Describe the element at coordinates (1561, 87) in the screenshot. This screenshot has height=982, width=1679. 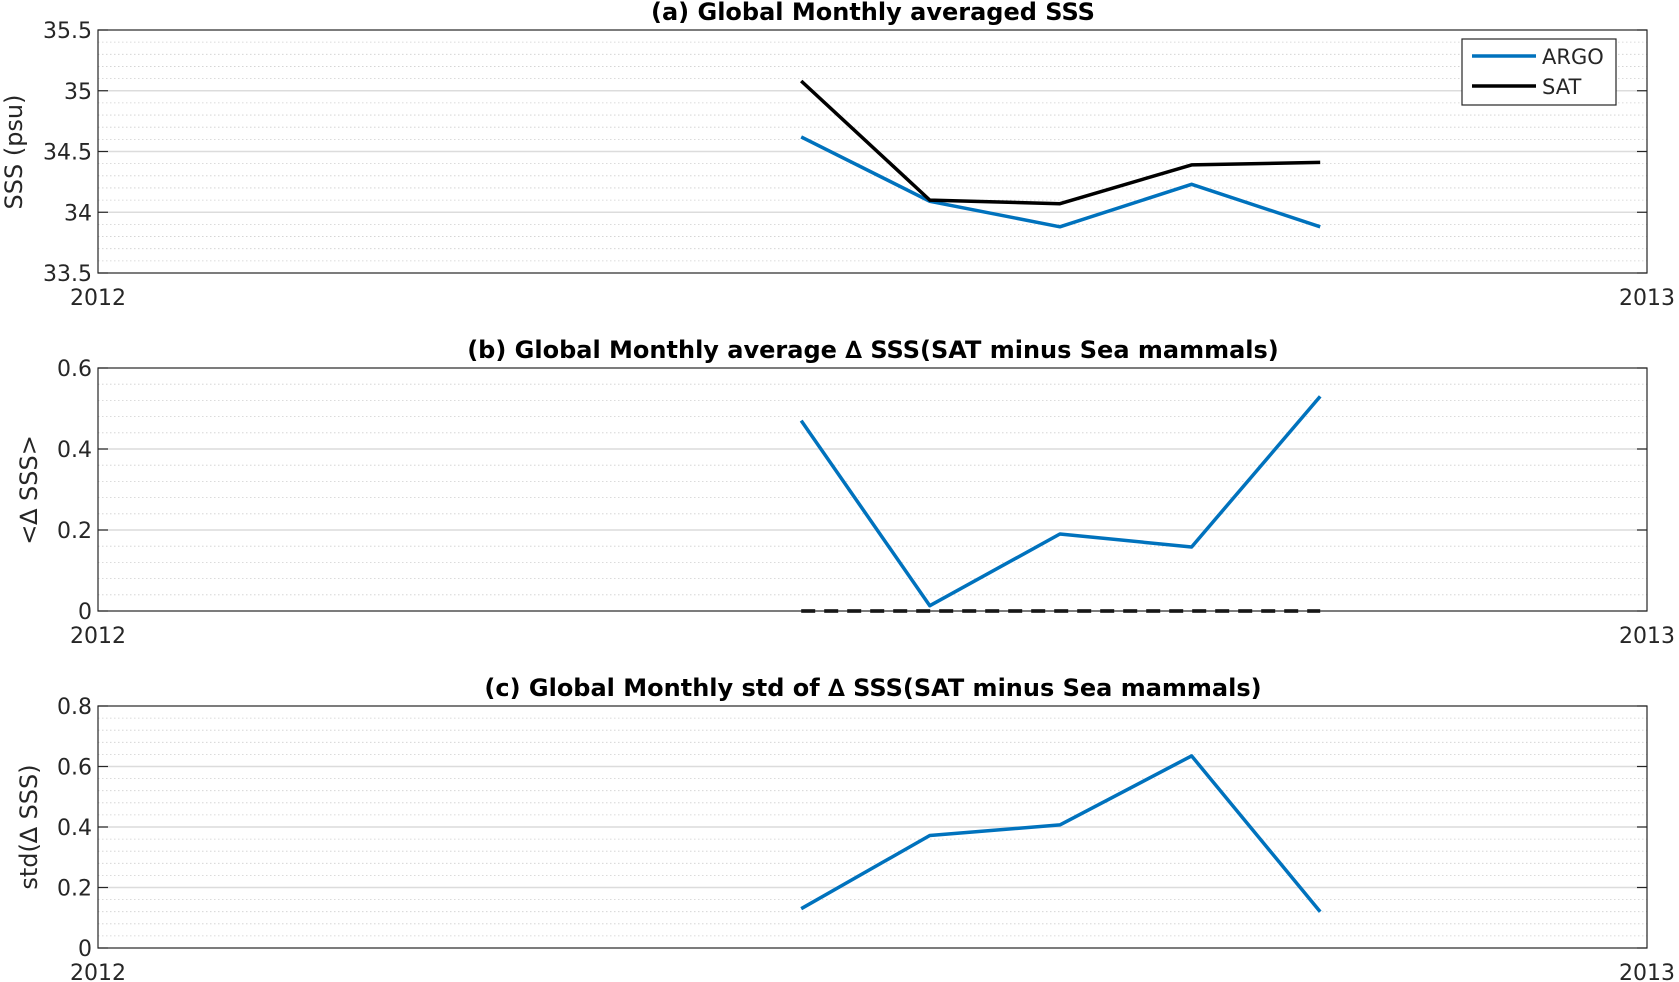
I see `legend-label-sat: SAT` at that location.